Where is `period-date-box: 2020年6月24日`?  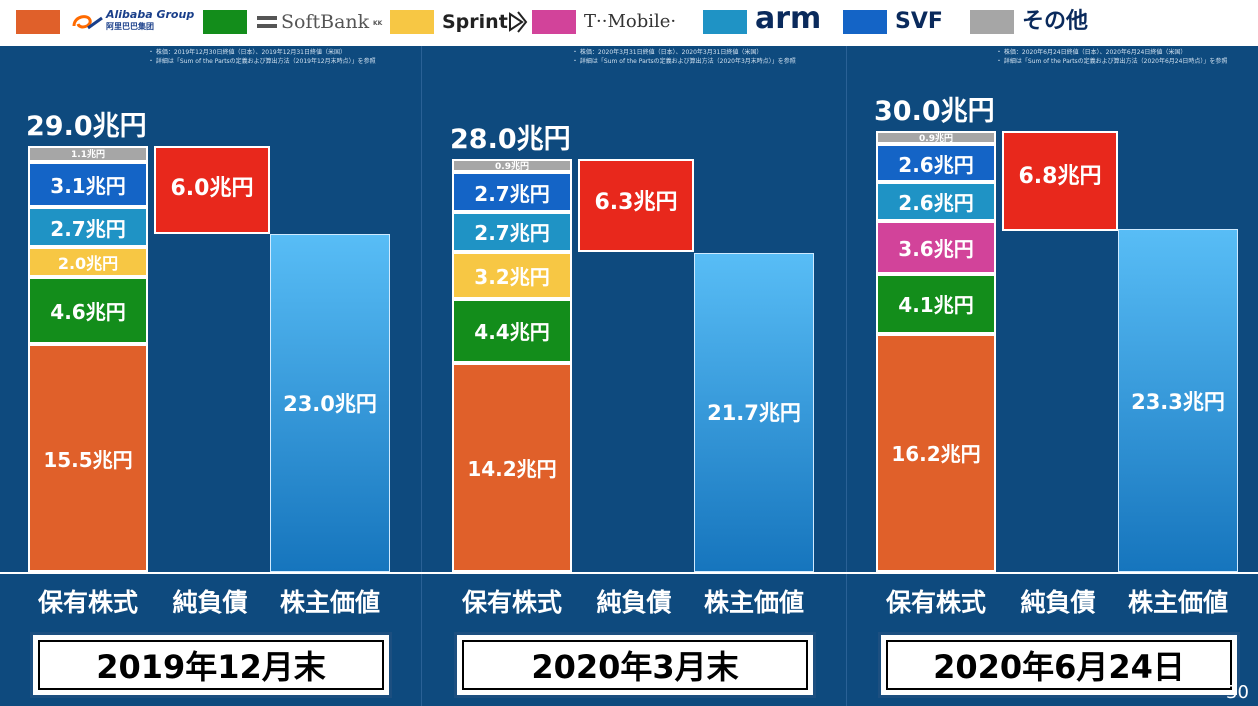
period-date-box: 2020年6月24日 is located at coordinates (1059, 665).